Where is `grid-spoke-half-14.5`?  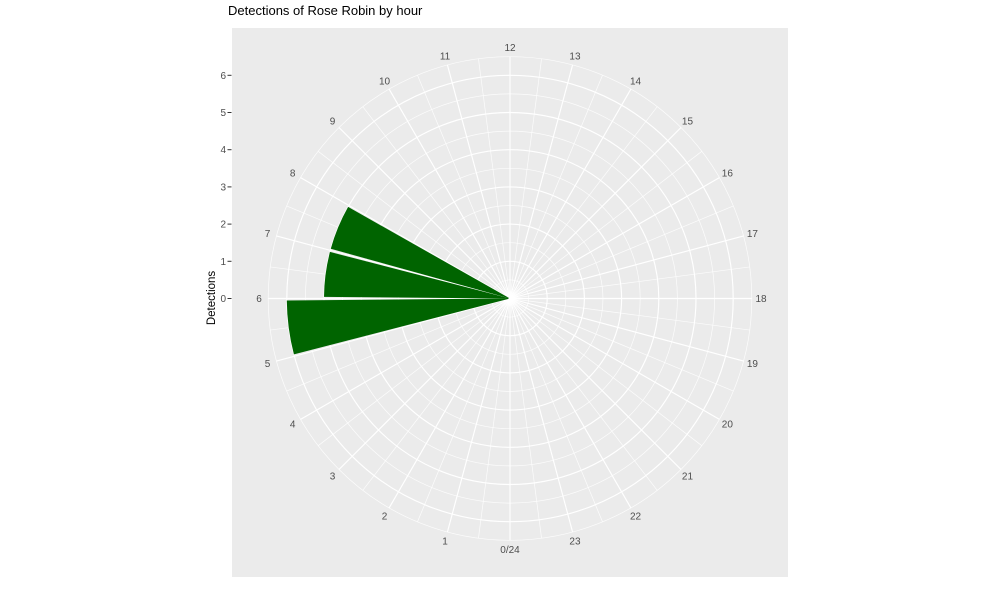
grid-spoke-half-14.5 is located at coordinates (414, 372).